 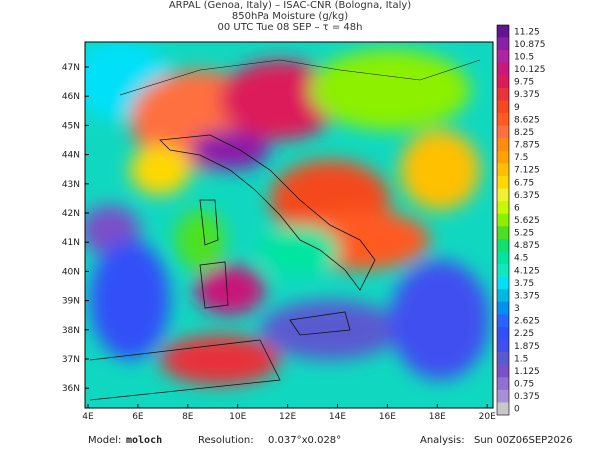 What do you see at coordinates (71, 302) in the screenshot?
I see `latitude-label: 39N` at bounding box center [71, 302].